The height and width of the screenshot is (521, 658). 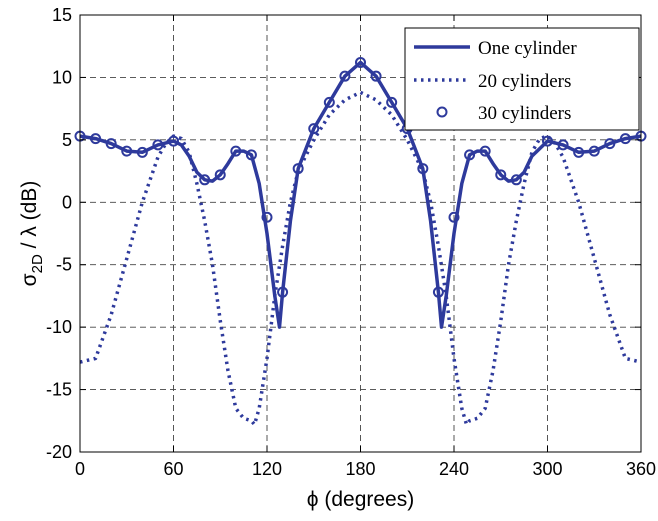 I want to click on x-tick-label: 60, so click(x=173, y=469).